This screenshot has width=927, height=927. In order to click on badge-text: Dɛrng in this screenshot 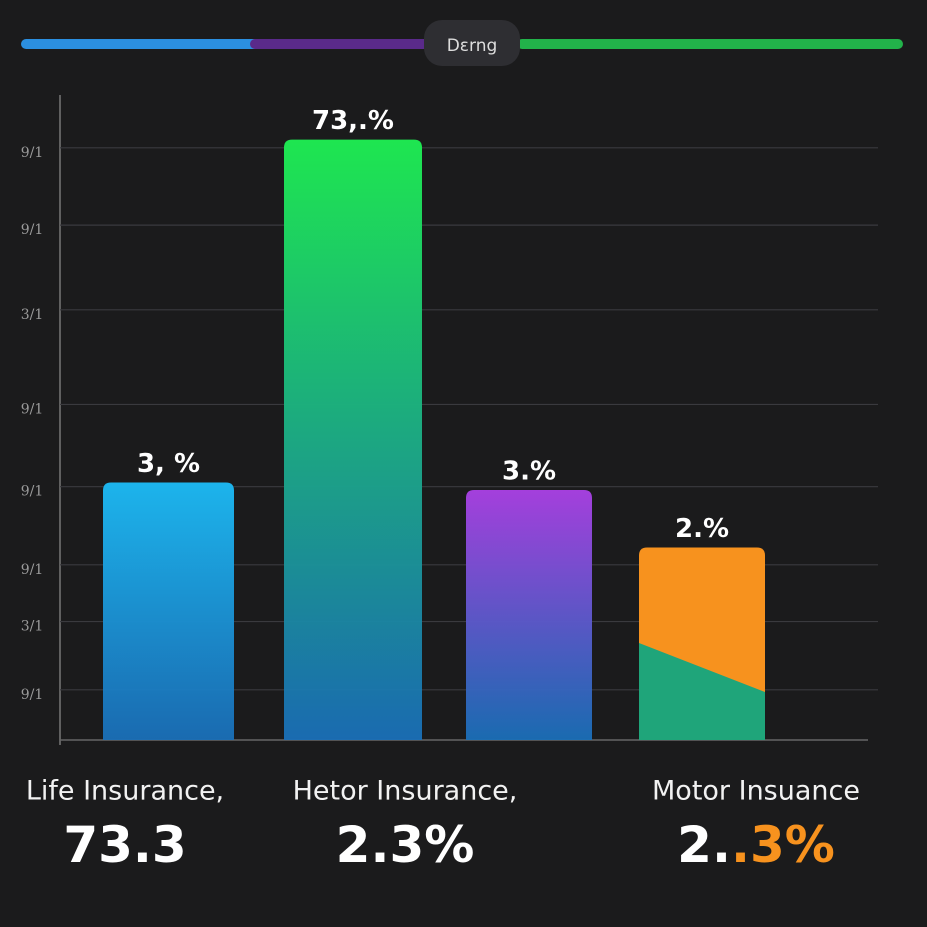, I will do `click(472, 46)`.